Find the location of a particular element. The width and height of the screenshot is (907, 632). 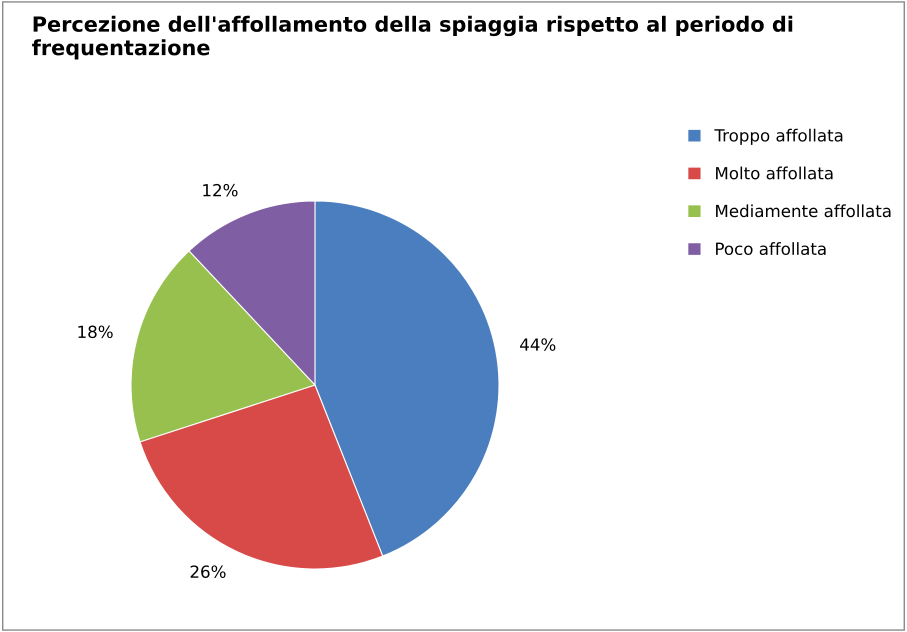

data-label: 44% is located at coordinates (538, 344).